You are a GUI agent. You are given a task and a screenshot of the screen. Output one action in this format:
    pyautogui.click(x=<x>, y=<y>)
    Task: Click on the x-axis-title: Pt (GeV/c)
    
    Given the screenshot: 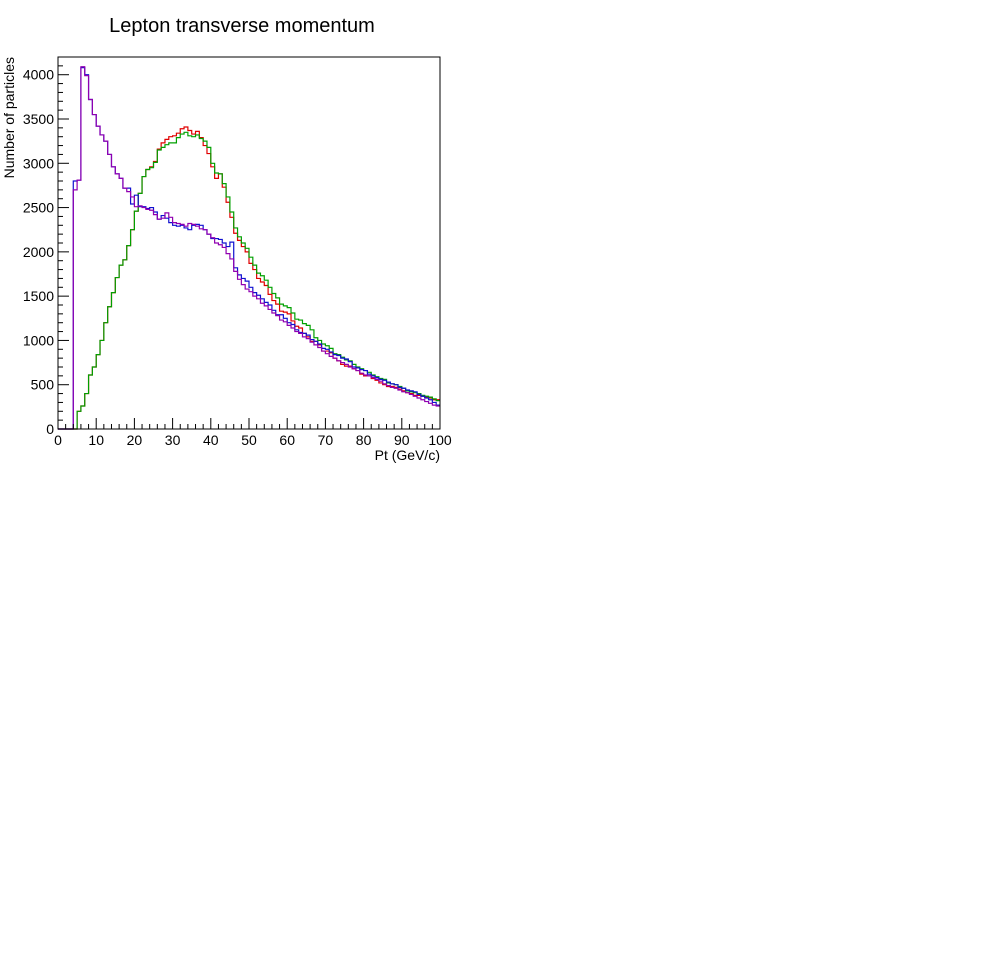 What is the action you would take?
    pyautogui.click(x=407, y=455)
    